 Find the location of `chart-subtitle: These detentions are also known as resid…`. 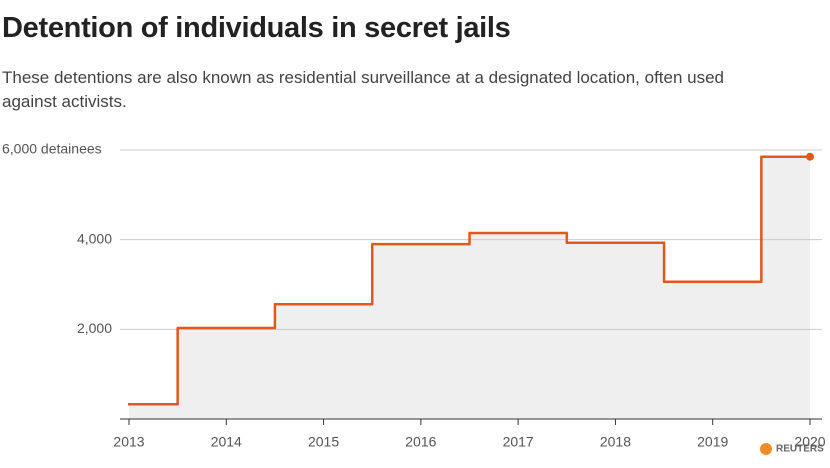

chart-subtitle: These detentions are also known as resid… is located at coordinates (363, 89).